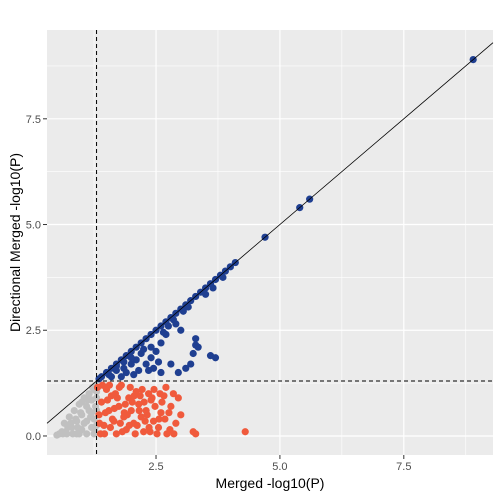 The width and height of the screenshot is (500, 500). What do you see at coordinates (33, 437) in the screenshot?
I see `y-tick-label: 0.0` at bounding box center [33, 437].